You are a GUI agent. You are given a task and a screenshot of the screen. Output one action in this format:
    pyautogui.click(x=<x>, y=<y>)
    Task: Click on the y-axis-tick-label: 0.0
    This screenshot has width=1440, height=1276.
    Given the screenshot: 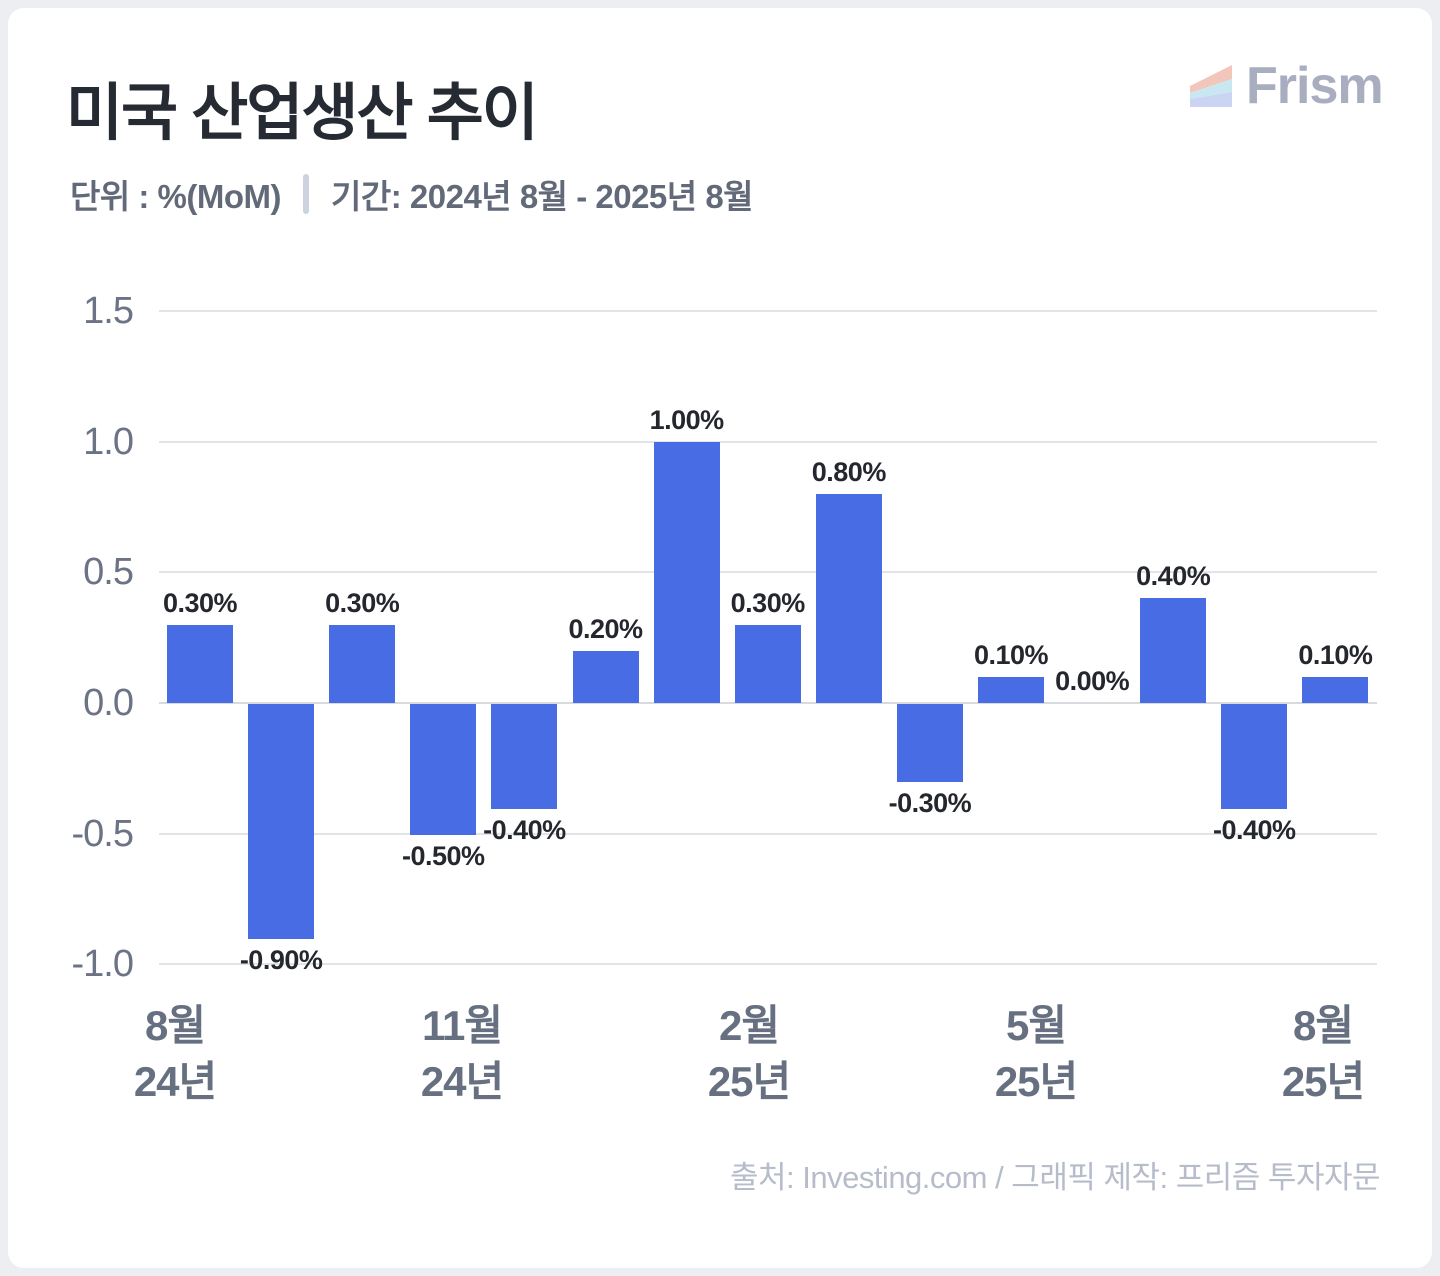 What is the action you would take?
    pyautogui.click(x=108, y=703)
    